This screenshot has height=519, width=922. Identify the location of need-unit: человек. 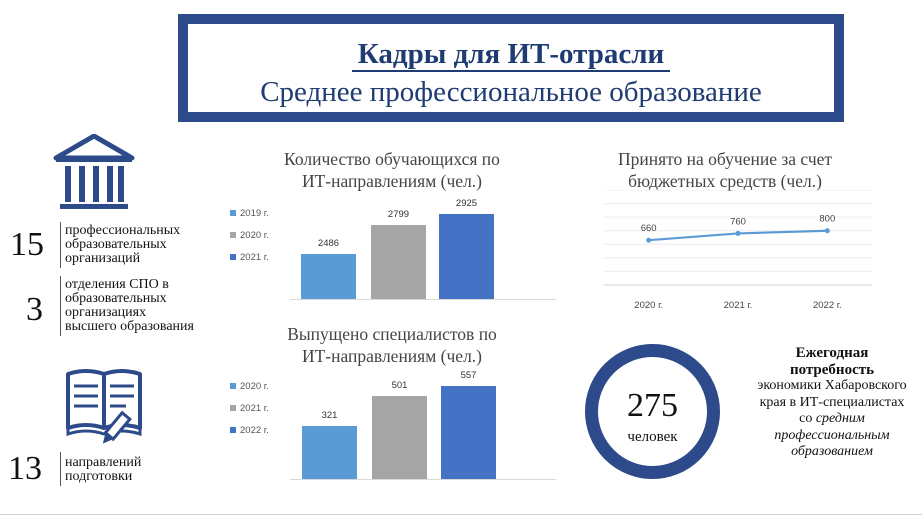
(652, 437).